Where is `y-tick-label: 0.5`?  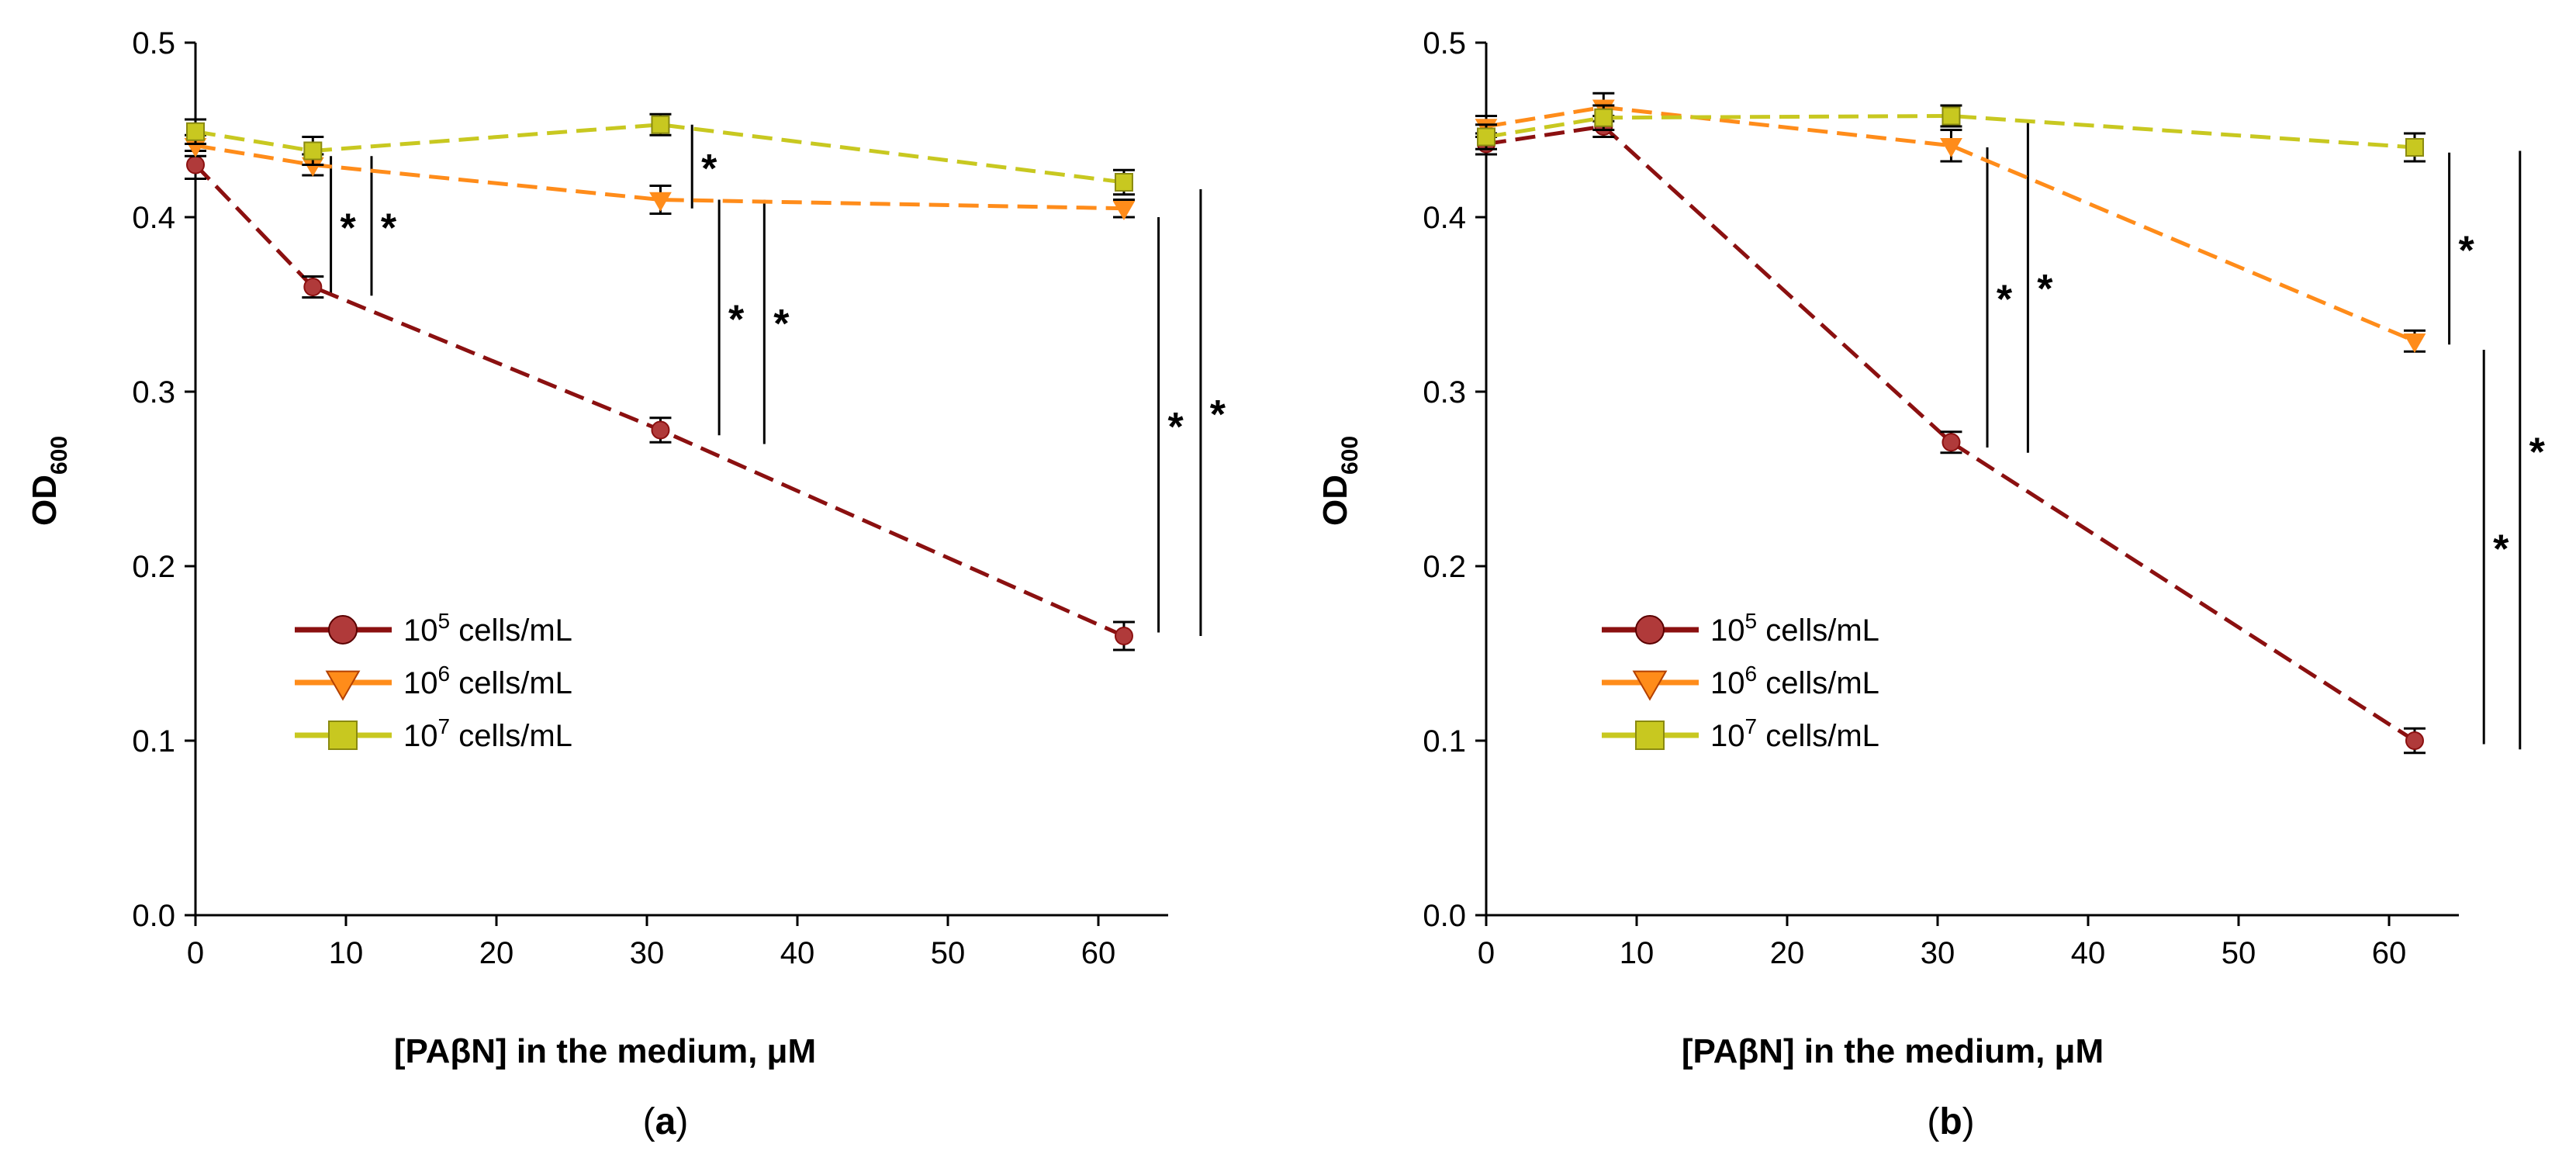
y-tick-label: 0.5 is located at coordinates (1444, 43).